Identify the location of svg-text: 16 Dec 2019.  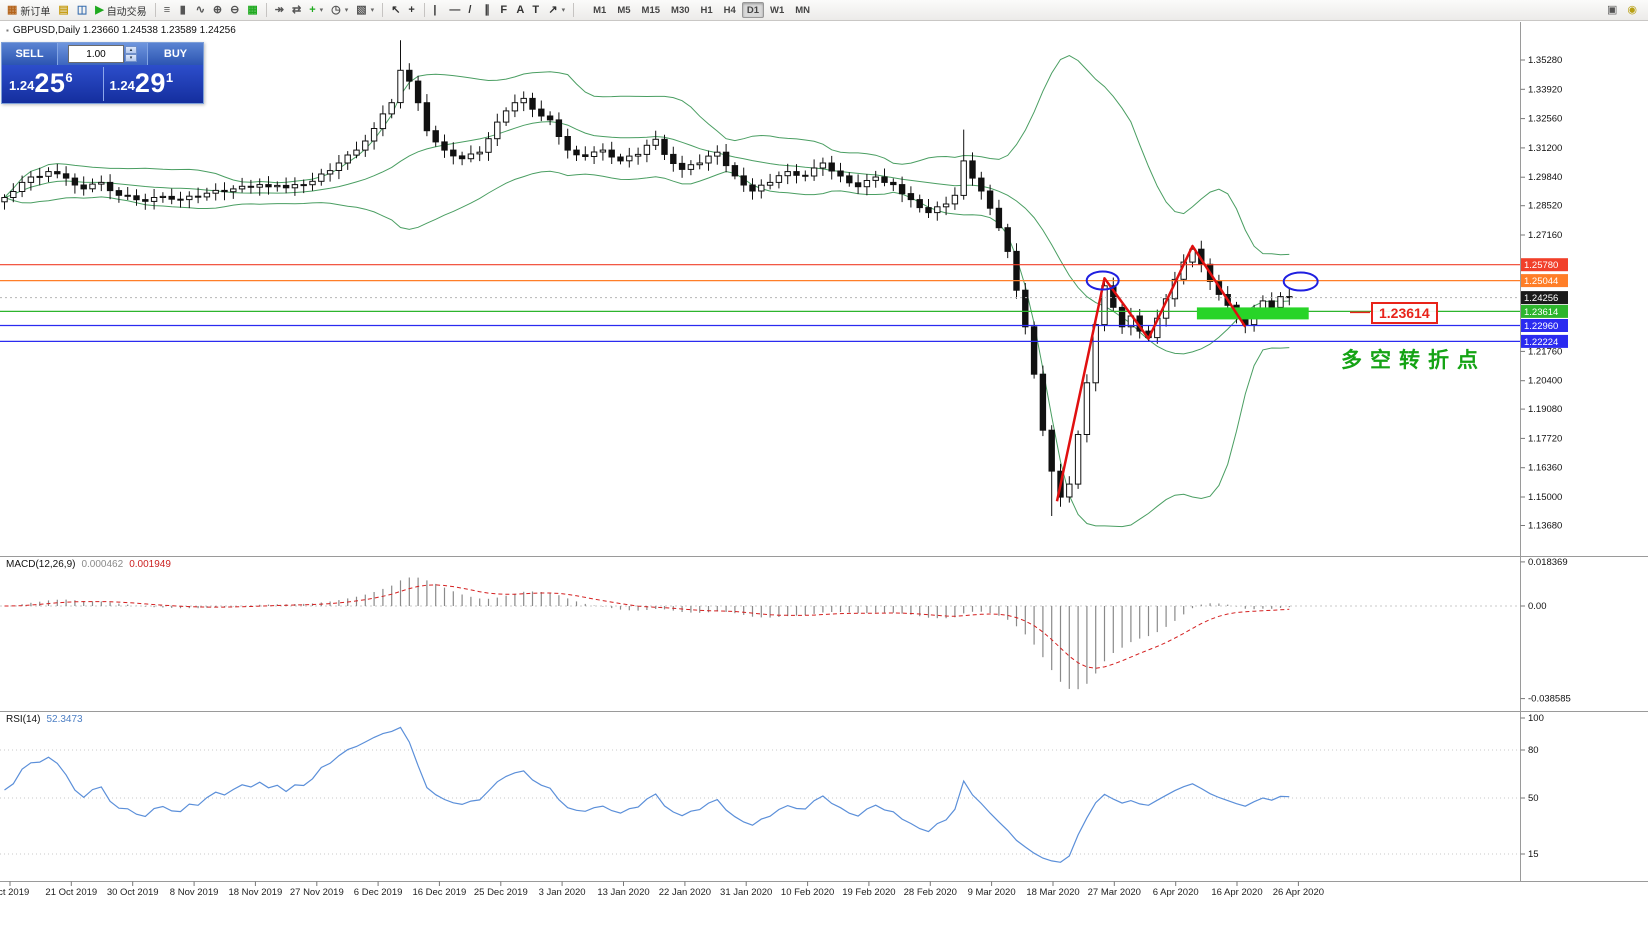
(439, 892).